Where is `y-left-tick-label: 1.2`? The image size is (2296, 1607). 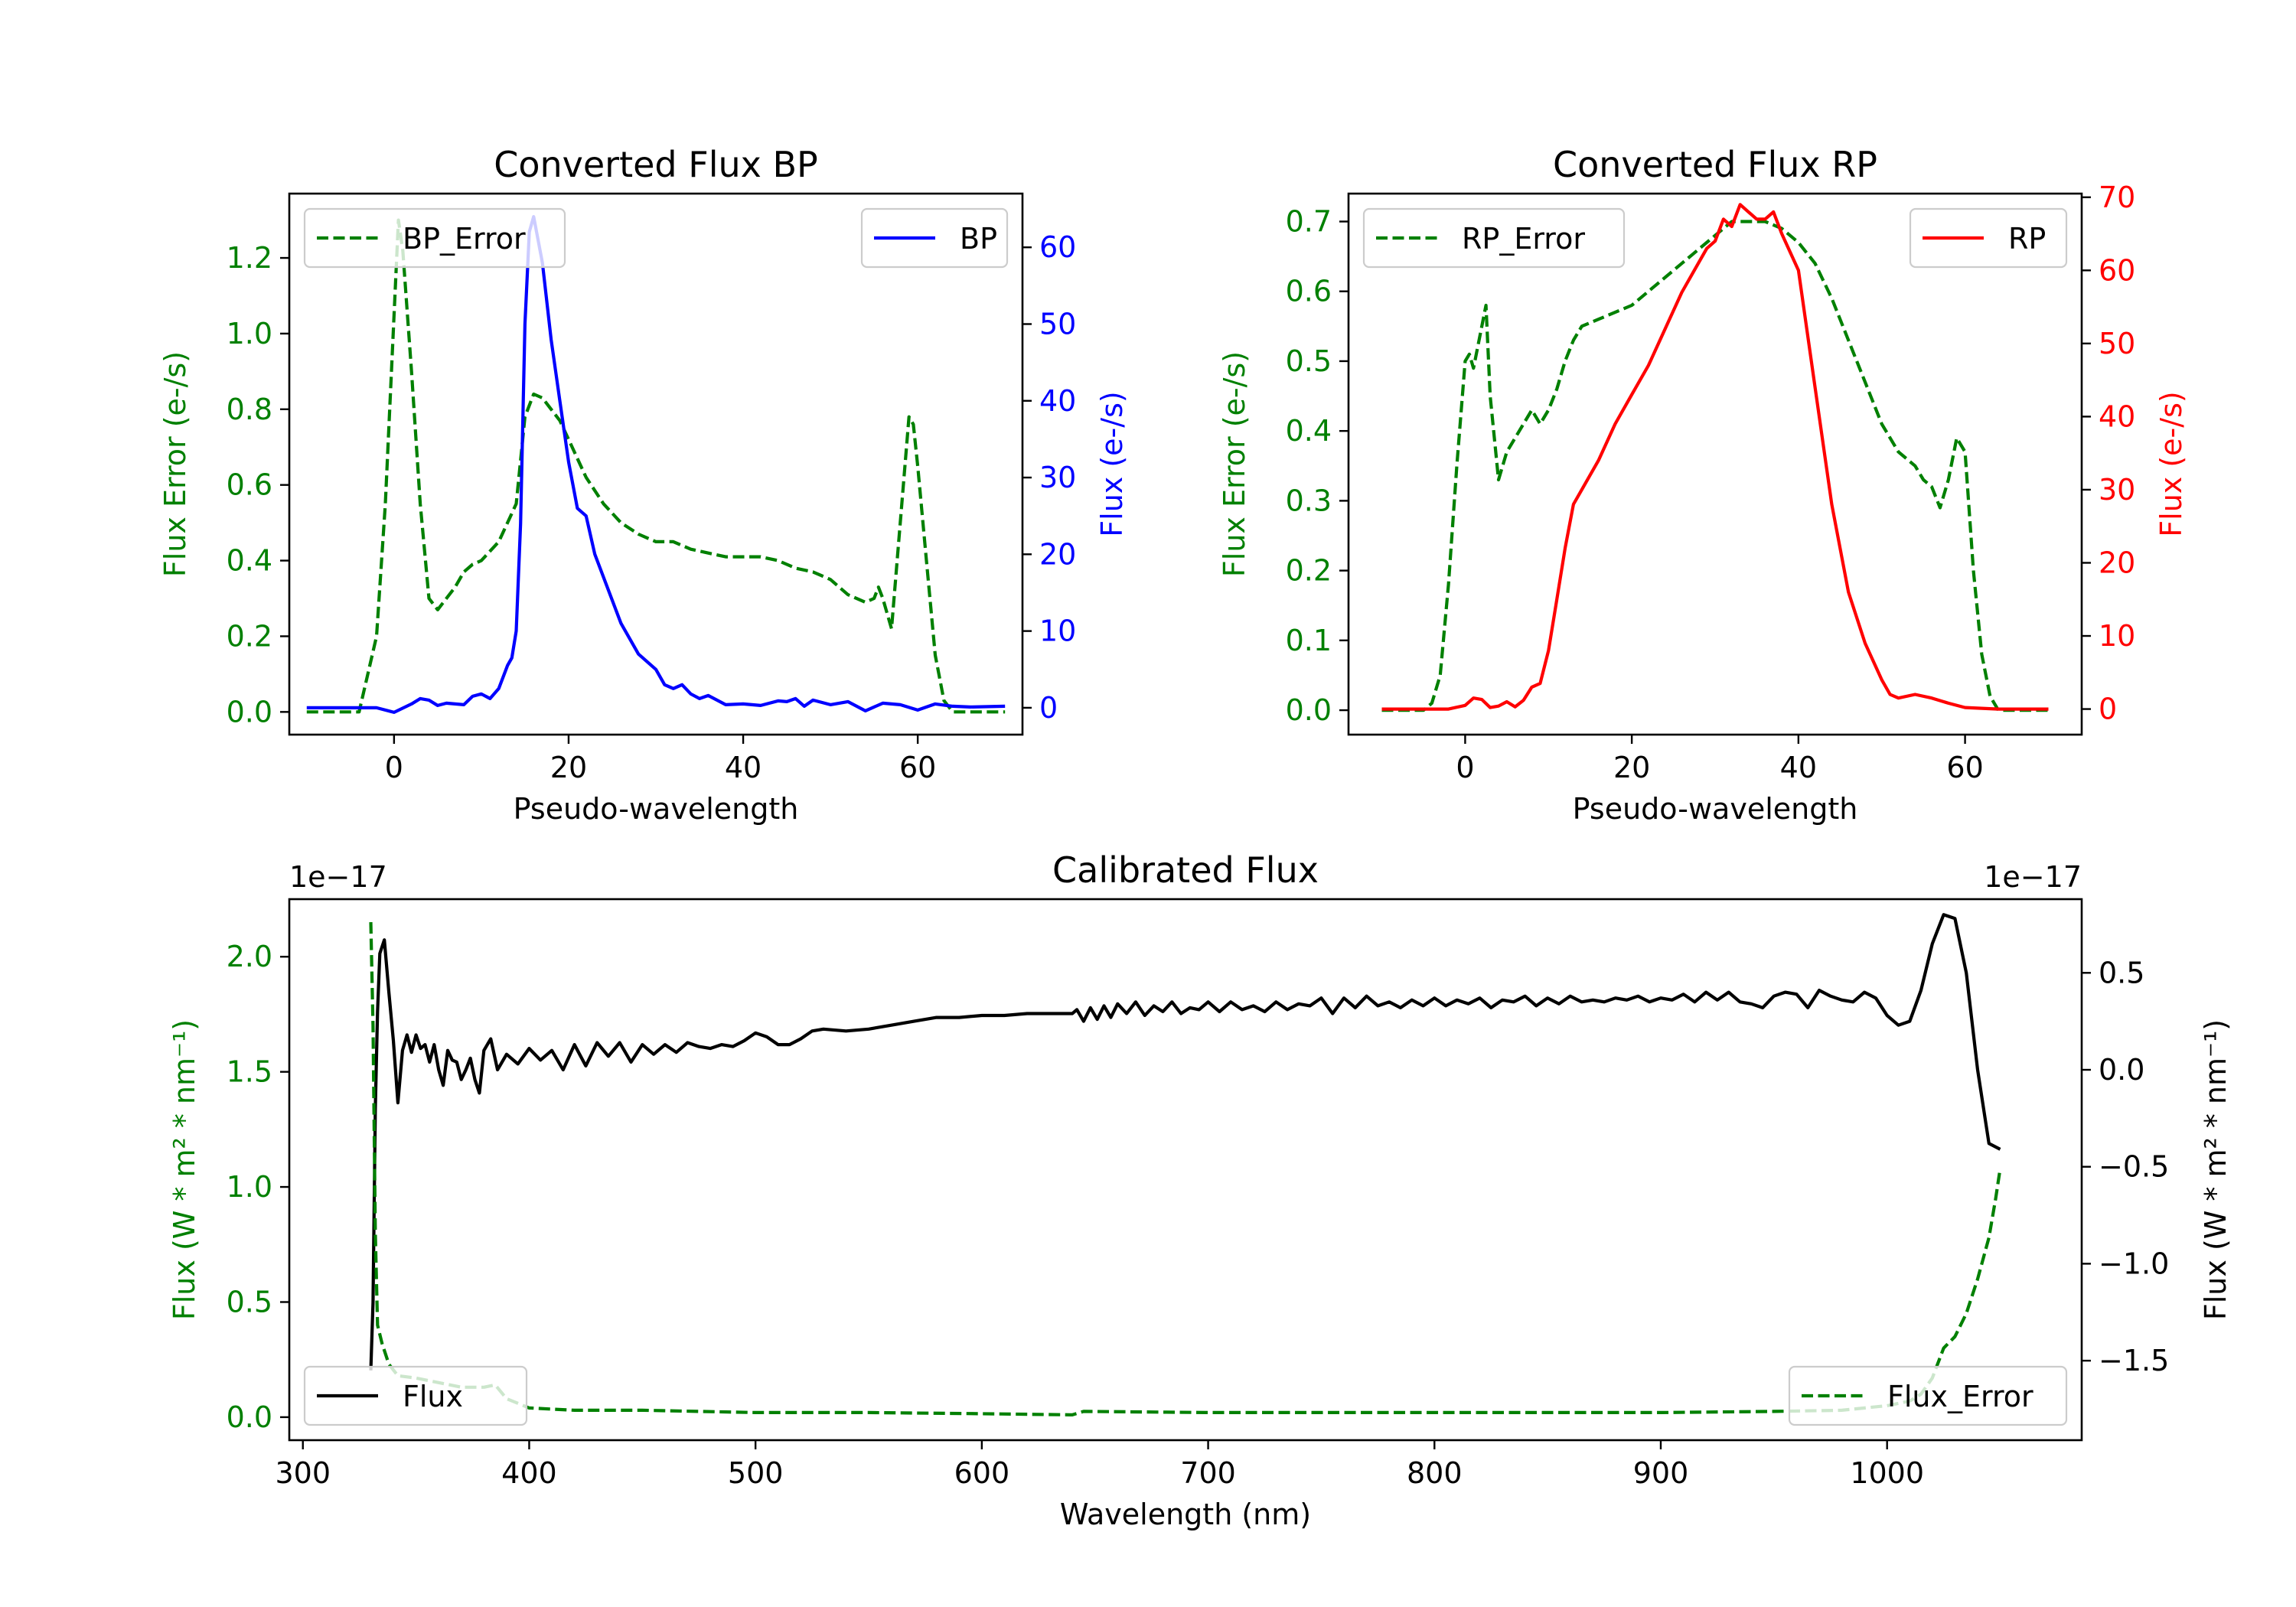 y-left-tick-label: 1.2 is located at coordinates (249, 258).